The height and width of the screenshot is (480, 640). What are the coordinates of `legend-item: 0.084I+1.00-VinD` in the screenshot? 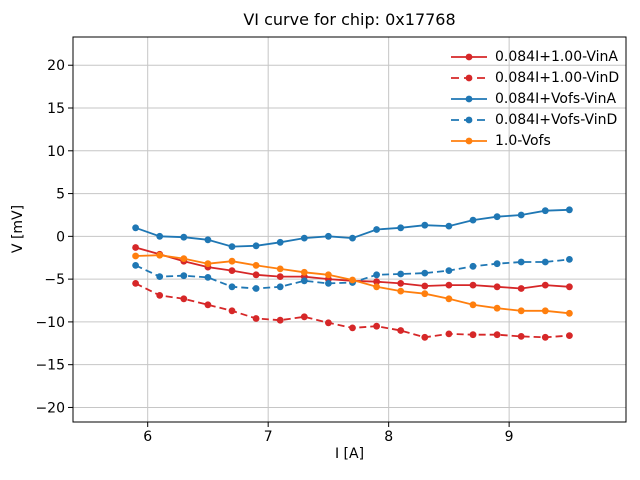 It's located at (534, 77).